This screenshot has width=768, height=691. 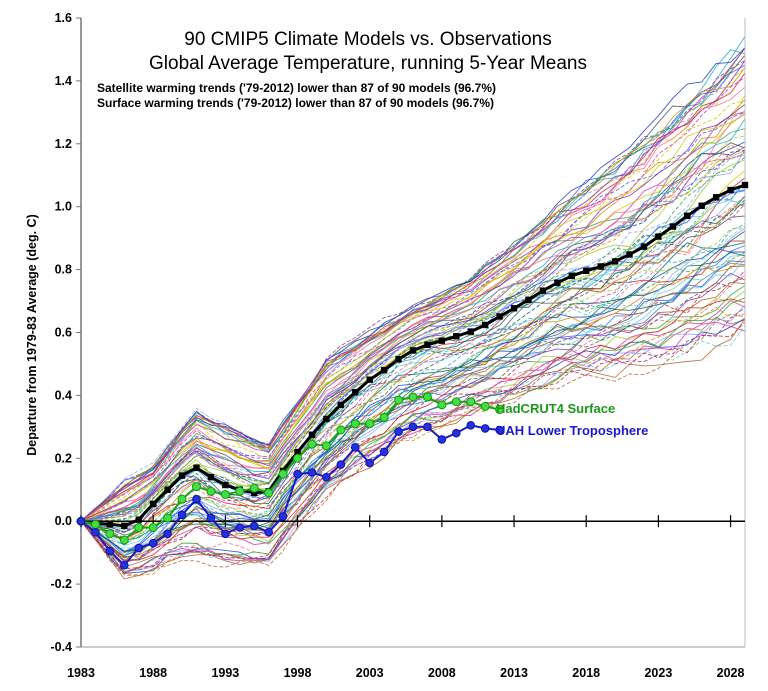 What do you see at coordinates (63, 144) in the screenshot?
I see `y-tick-label: 1.2` at bounding box center [63, 144].